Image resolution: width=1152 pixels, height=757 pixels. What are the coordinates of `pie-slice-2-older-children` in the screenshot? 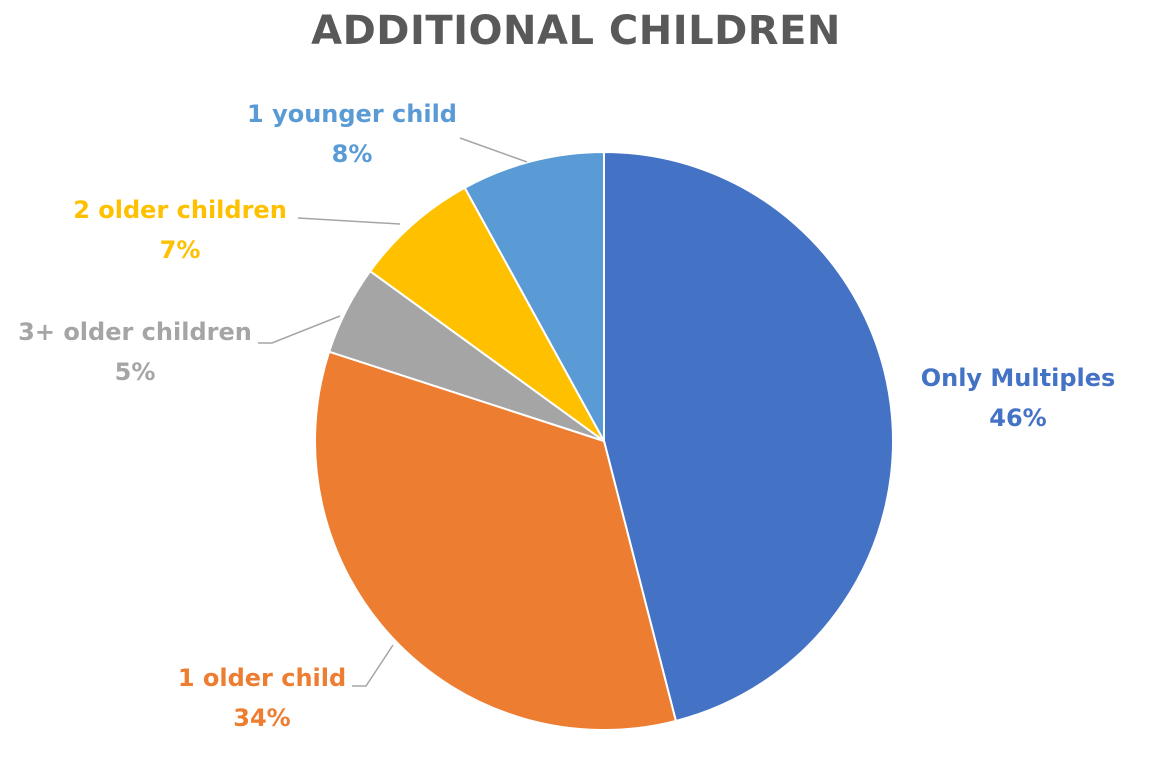 It's located at (486, 314).